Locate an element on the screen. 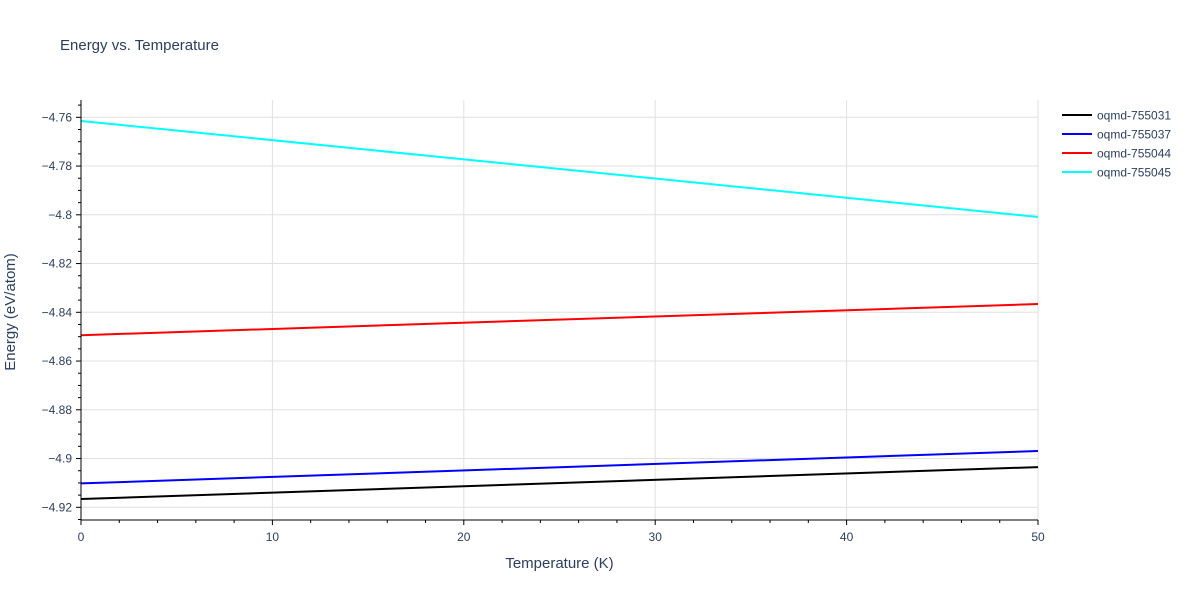 Image resolution: width=1200 pixels, height=605 pixels. y-tick-label: −4.76 is located at coordinates (57, 117).